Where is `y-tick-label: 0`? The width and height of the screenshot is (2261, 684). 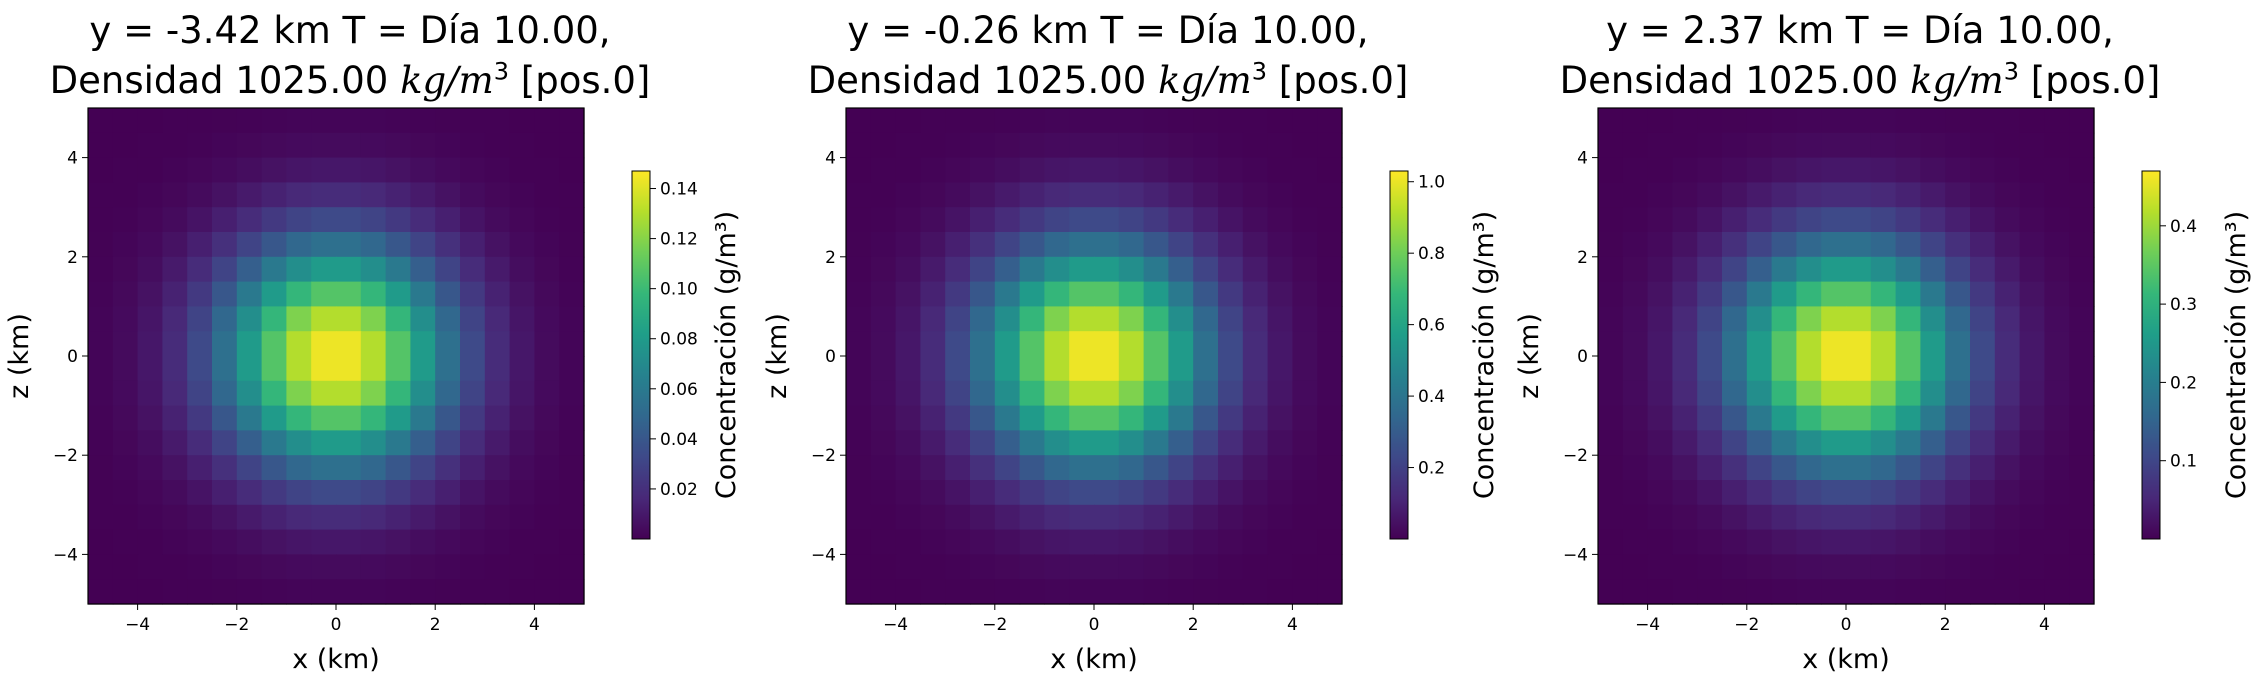 y-tick-label: 0 is located at coordinates (72, 357).